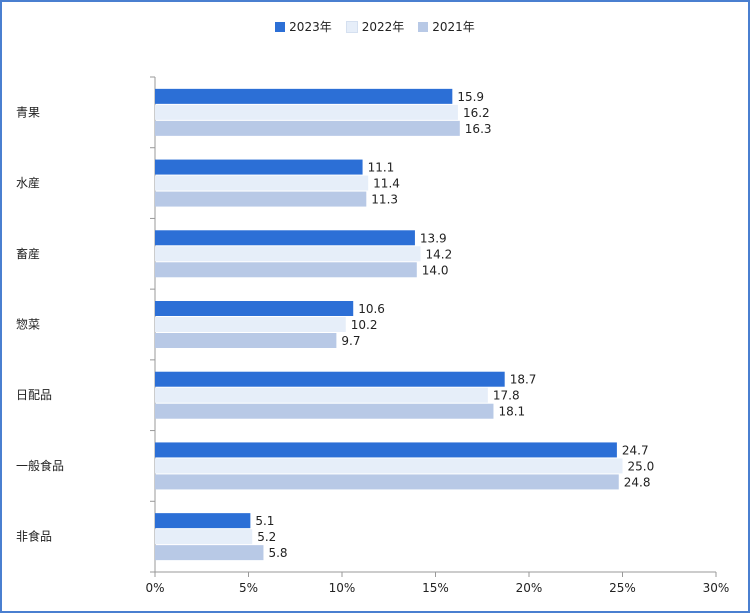  I want to click on legend-item-2021: 2021年, so click(446, 26).